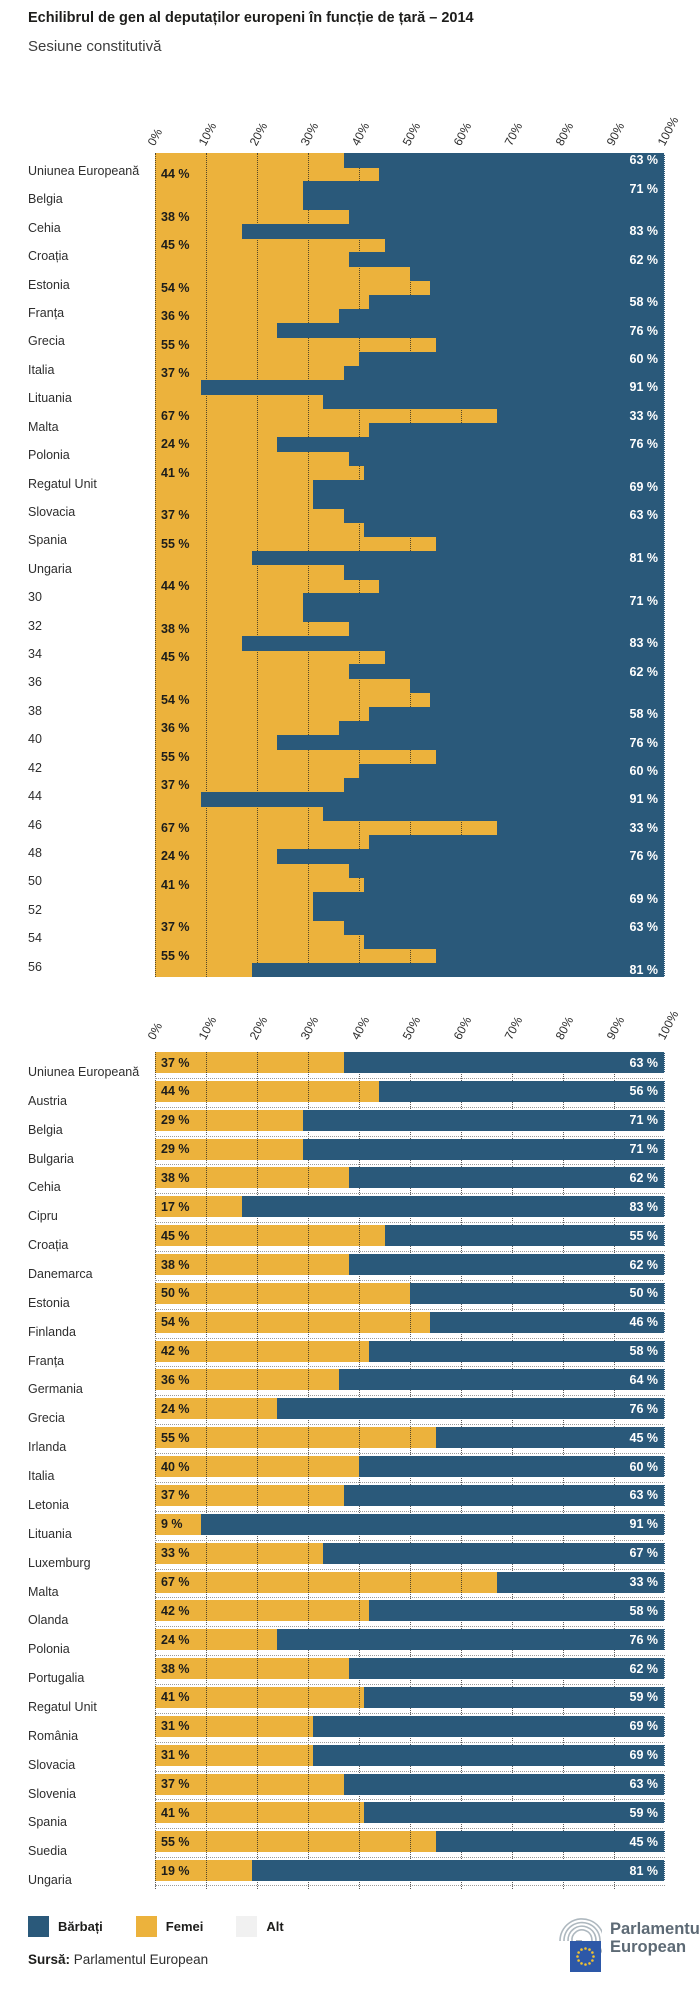 The width and height of the screenshot is (700, 1993). I want to click on x-axis-tick-label: 30%, so click(309, 1028).